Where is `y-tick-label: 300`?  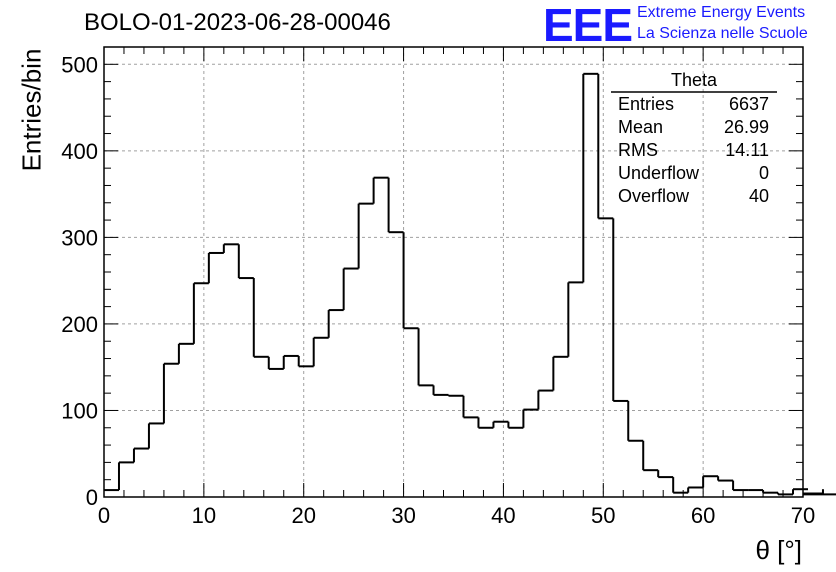
y-tick-label: 300 is located at coordinates (79, 237).